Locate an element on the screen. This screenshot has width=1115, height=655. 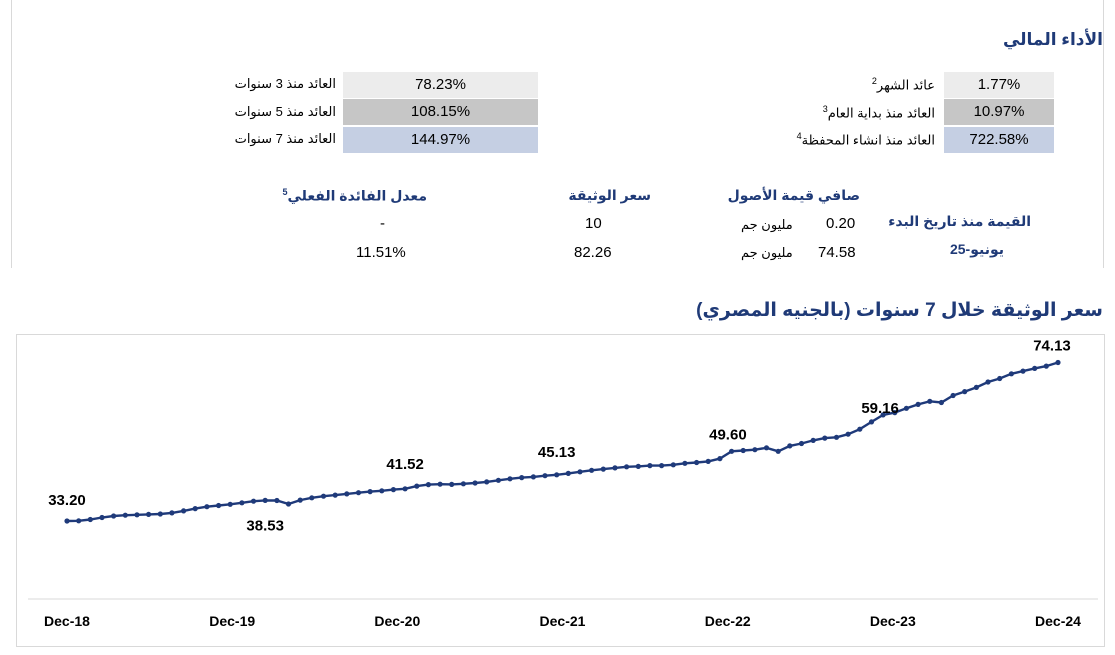
left-row-3-value: 144.97% is located at coordinates (440, 140).